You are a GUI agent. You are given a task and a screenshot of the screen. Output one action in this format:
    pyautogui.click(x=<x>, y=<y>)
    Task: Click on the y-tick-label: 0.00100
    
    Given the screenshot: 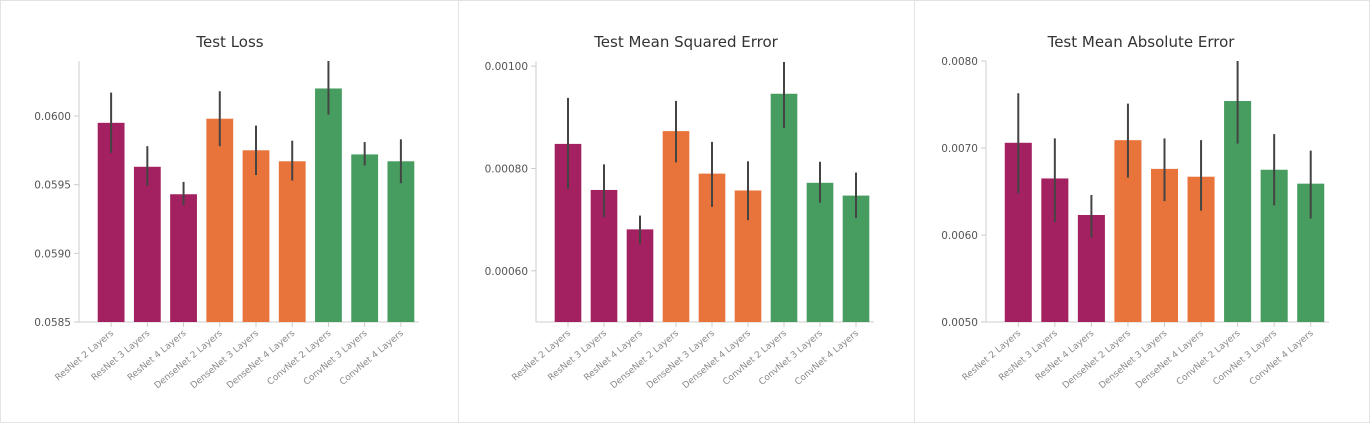 What is the action you would take?
    pyautogui.click(x=506, y=67)
    